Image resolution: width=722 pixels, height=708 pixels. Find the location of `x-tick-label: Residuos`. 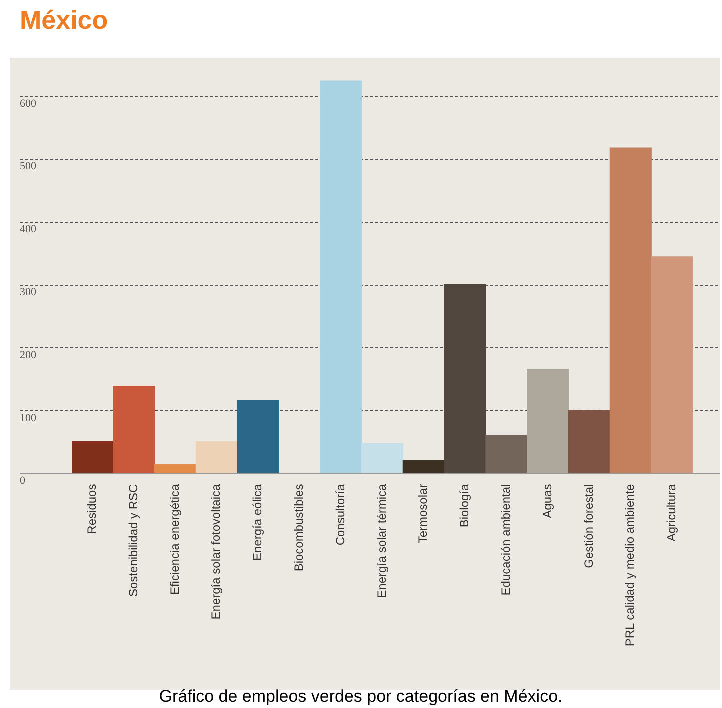

x-tick-label: Residuos is located at coordinates (92, 509).